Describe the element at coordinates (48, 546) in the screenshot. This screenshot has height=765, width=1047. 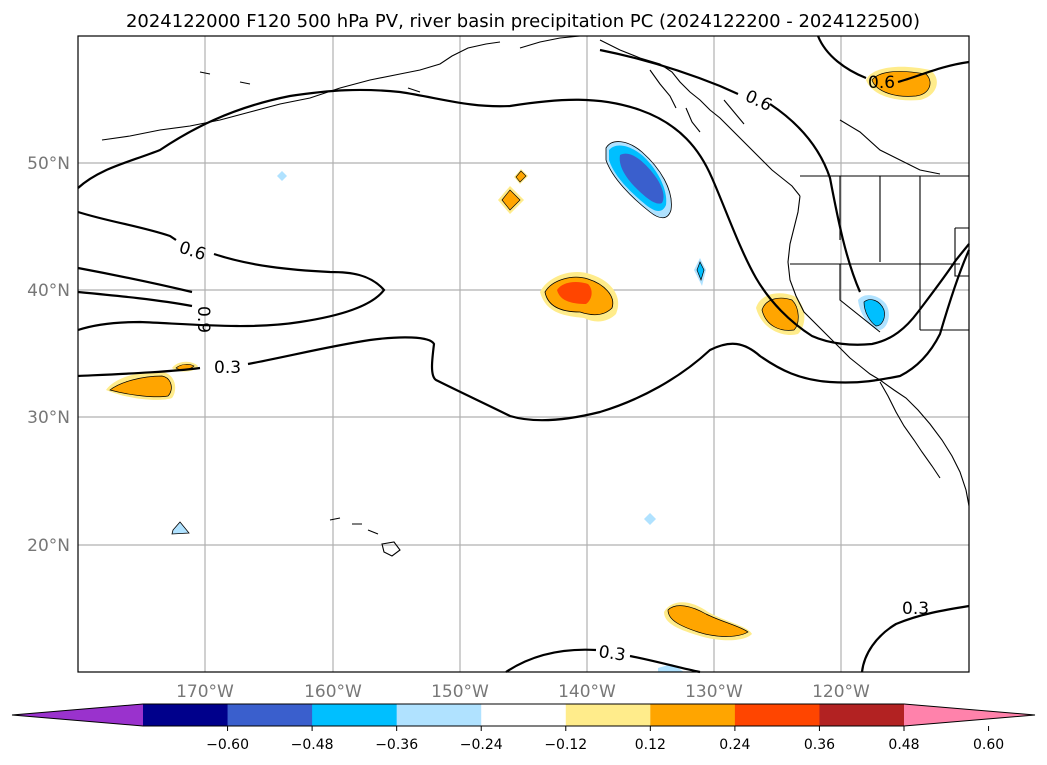
I see `lat-label: 20°N` at that location.